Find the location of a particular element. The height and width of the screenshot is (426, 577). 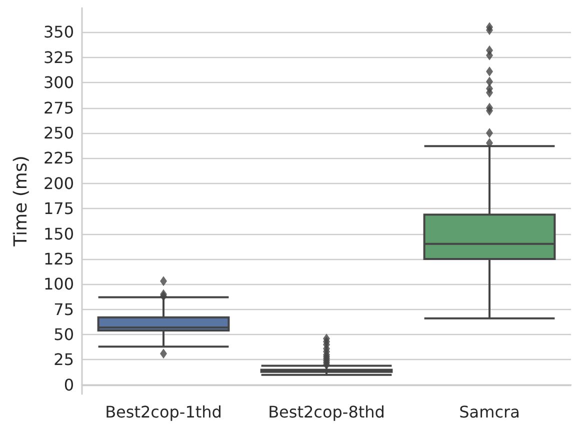

y-tick-label: 0 is located at coordinates (69, 384).